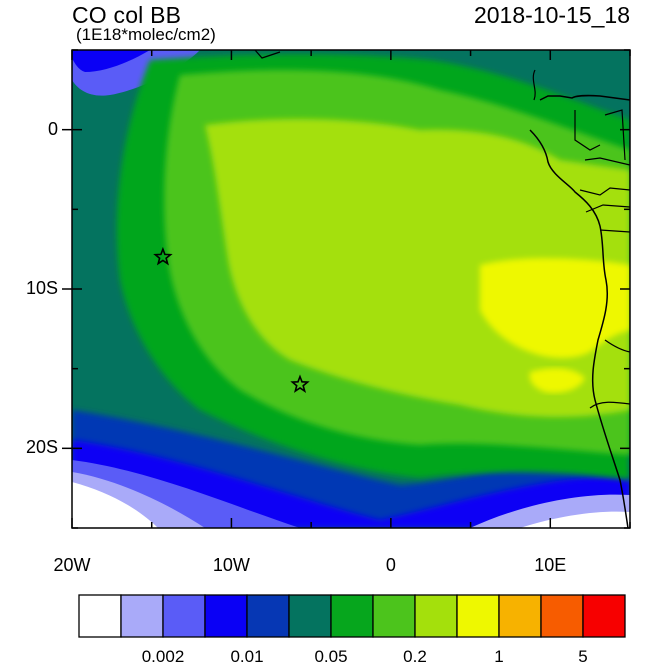 The image size is (650, 667). Describe the element at coordinates (163, 656) in the screenshot. I see `colorbar-label: 0.002` at that location.